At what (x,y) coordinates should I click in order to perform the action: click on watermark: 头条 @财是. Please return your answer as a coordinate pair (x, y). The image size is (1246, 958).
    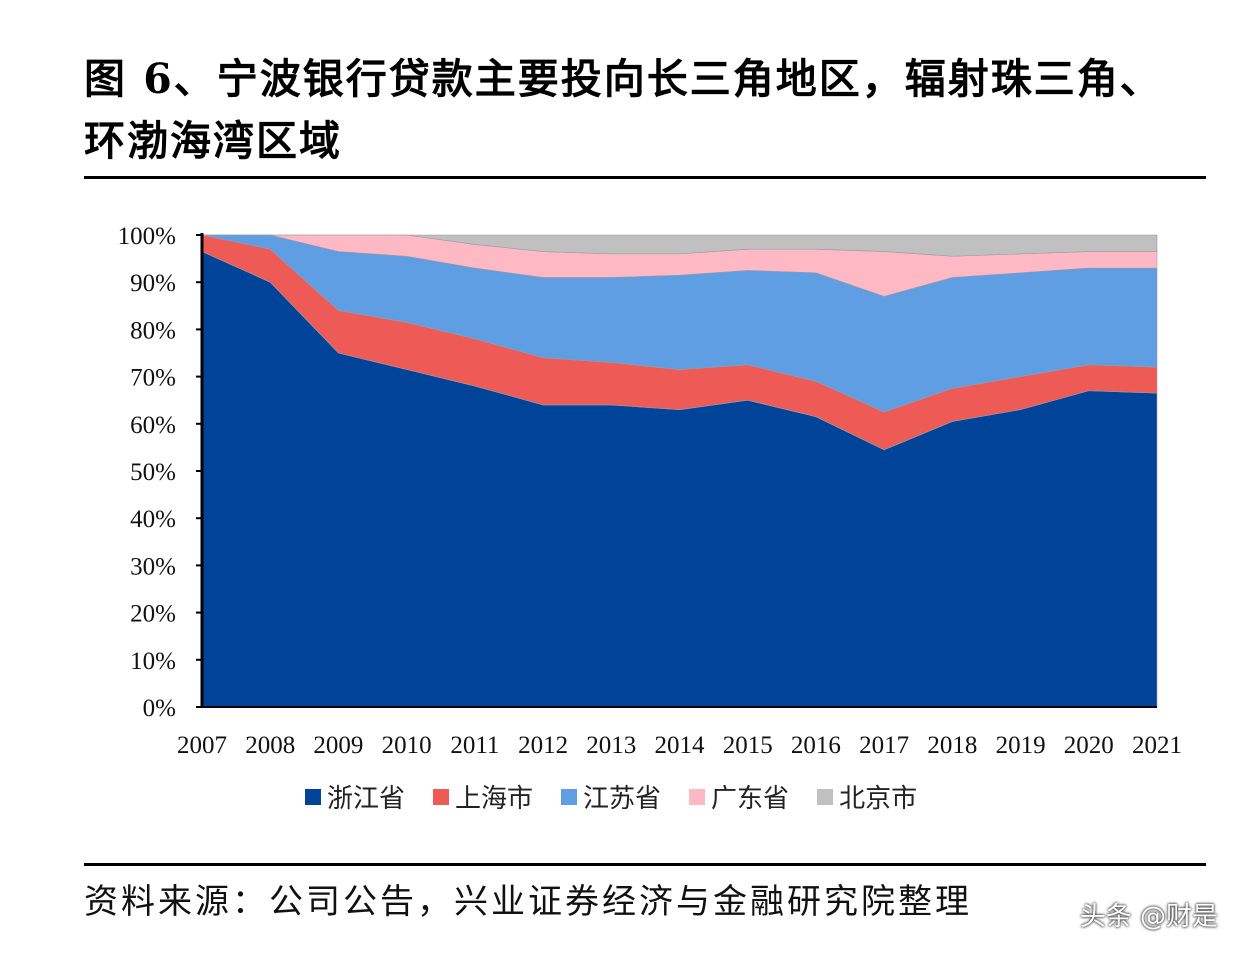
    Looking at the image, I should click on (1148, 917).